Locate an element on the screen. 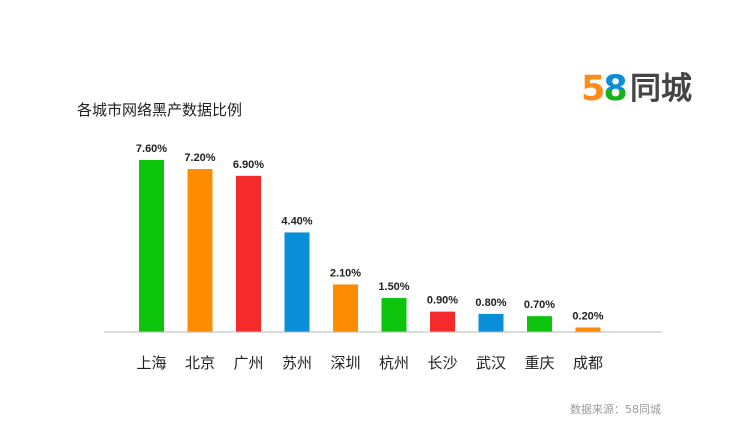  logo-wordmark: 同城 is located at coordinates (661, 89).